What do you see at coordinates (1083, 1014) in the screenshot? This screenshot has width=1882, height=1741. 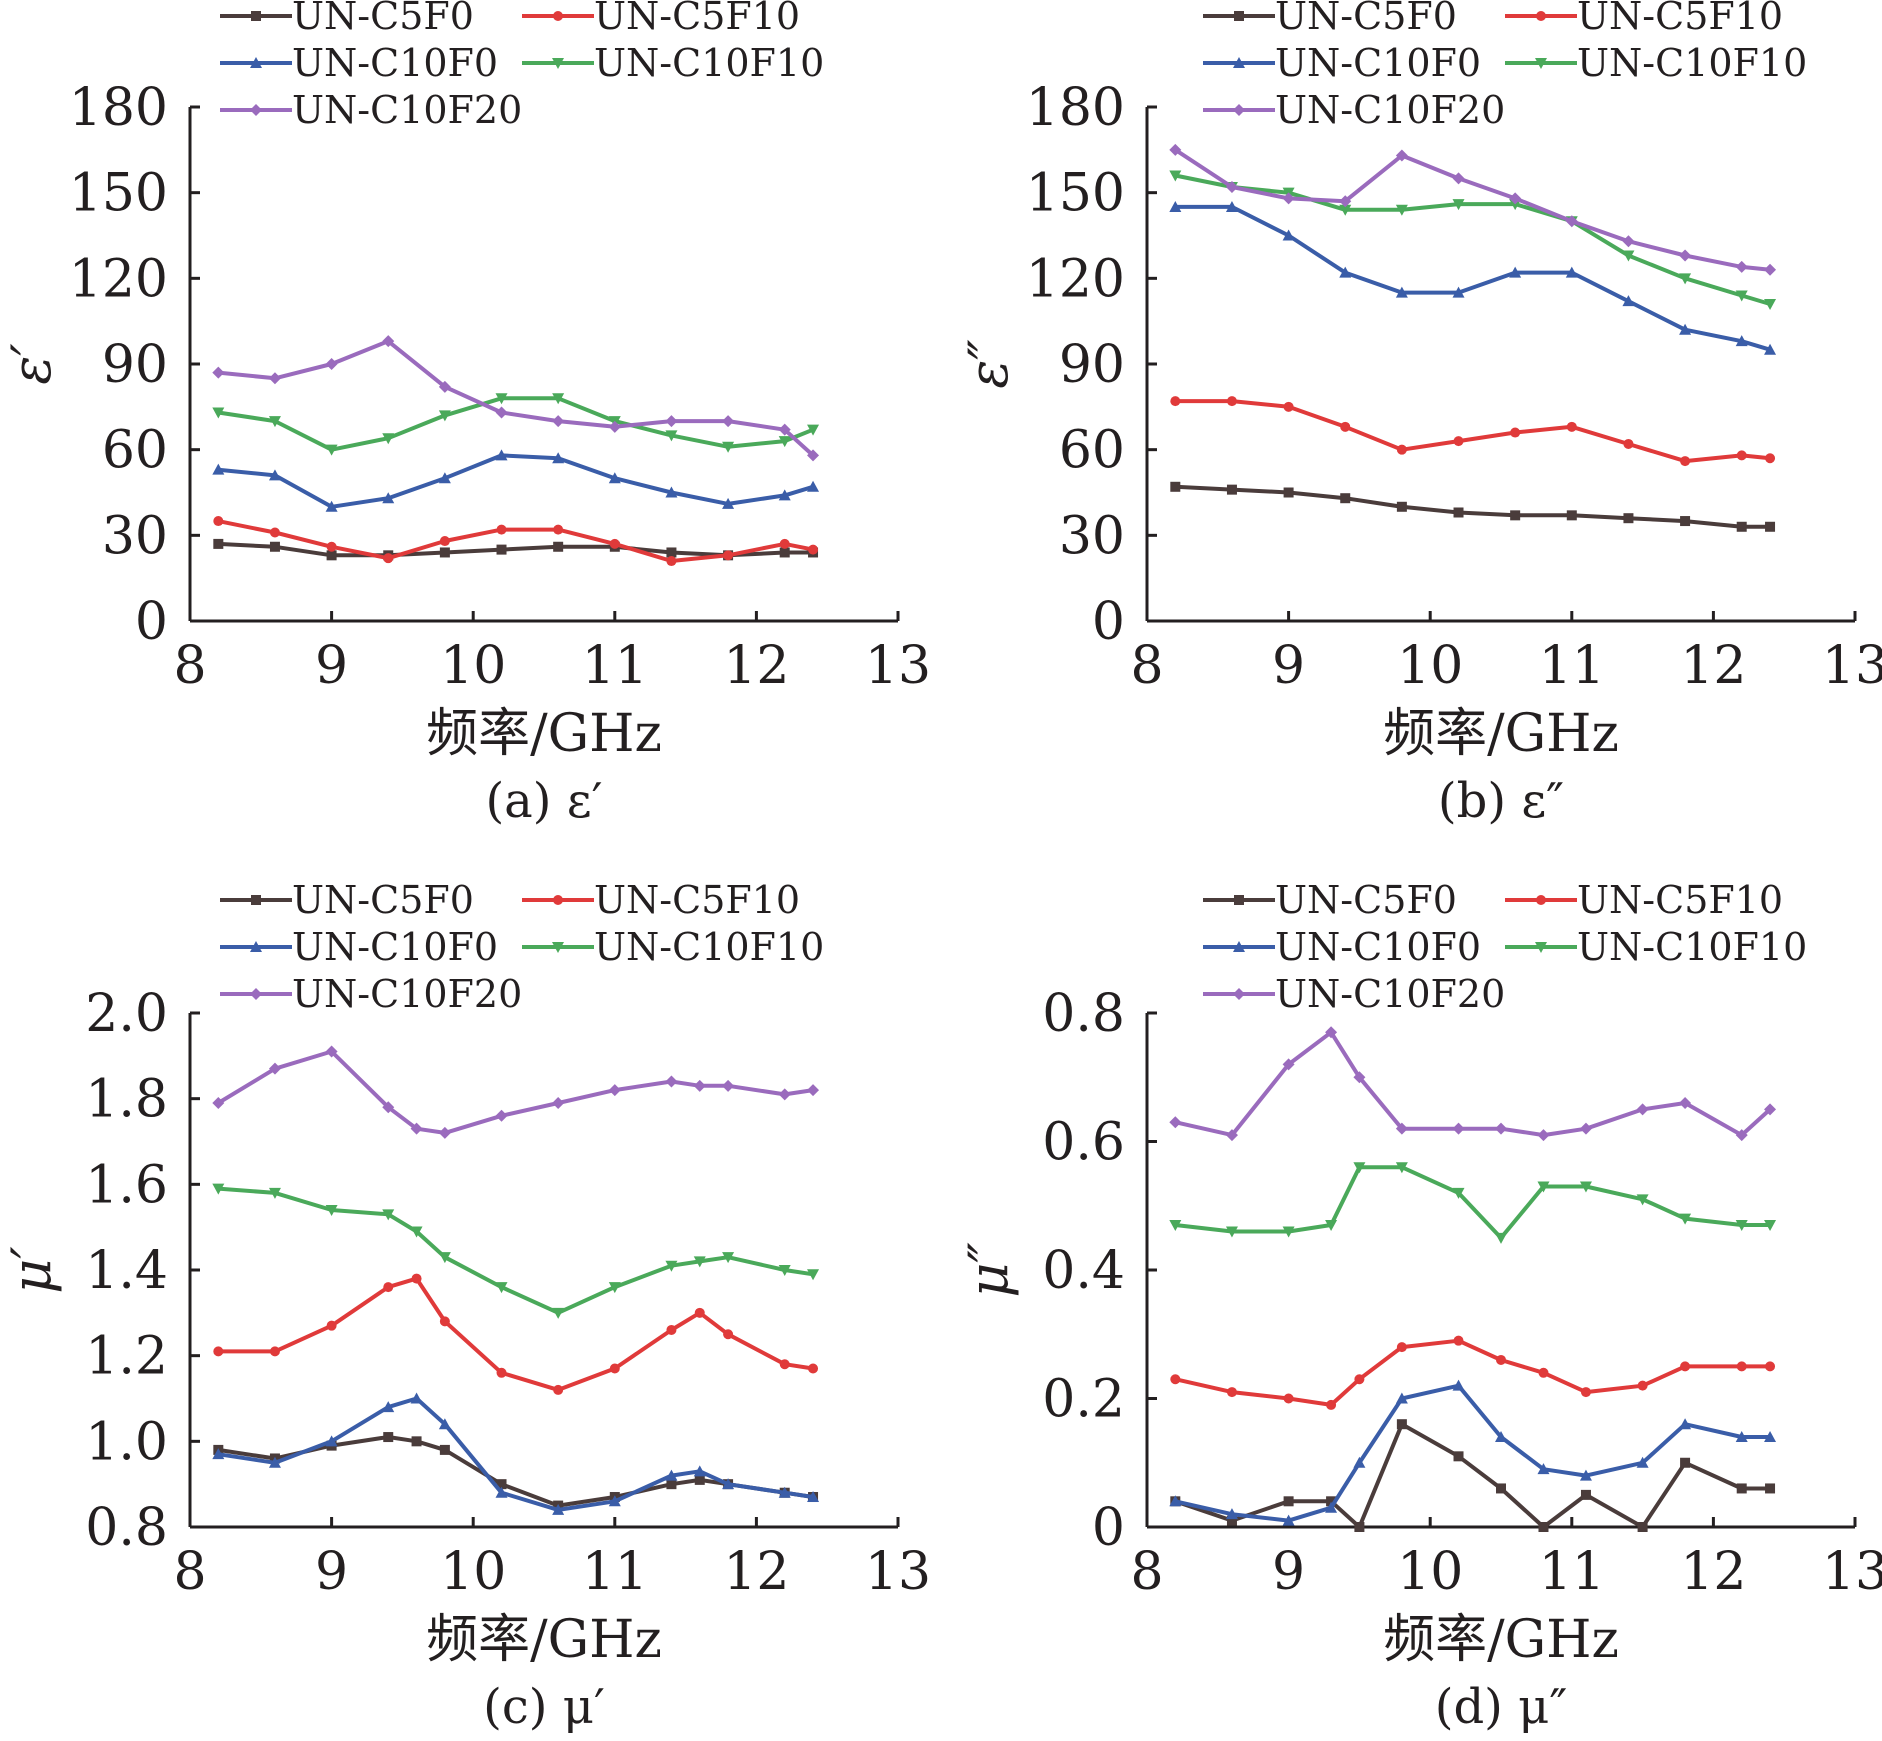 I see `y-tick-label: 0.8` at bounding box center [1083, 1014].